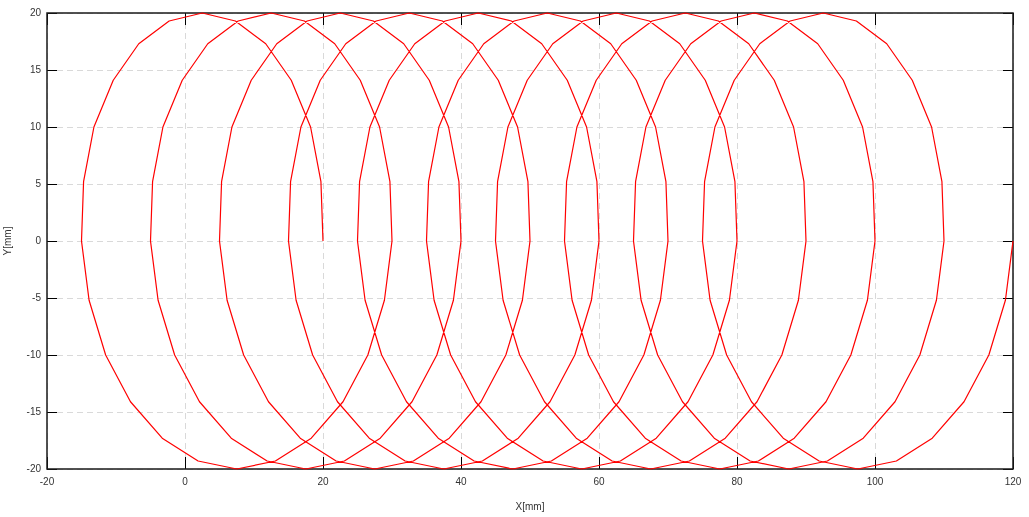 This screenshot has height=517, width=1029. Describe the element at coordinates (38, 240) in the screenshot. I see `y-tick-label: 0` at that location.